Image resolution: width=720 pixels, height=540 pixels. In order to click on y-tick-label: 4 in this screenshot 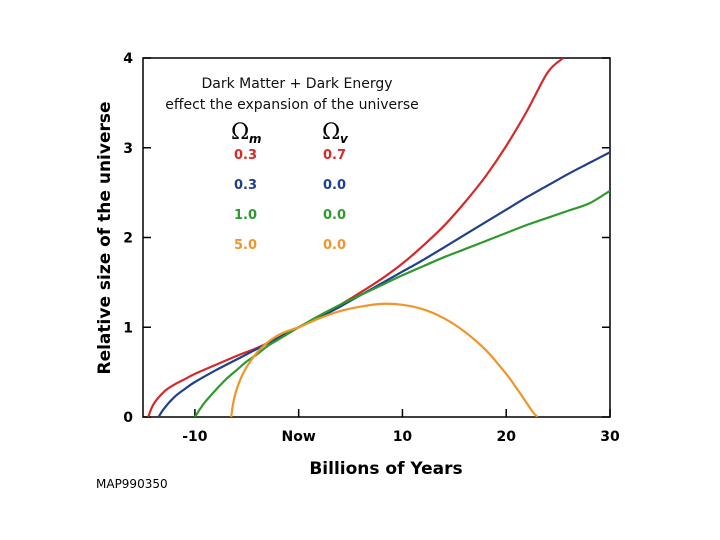, I will do `click(128, 59)`.